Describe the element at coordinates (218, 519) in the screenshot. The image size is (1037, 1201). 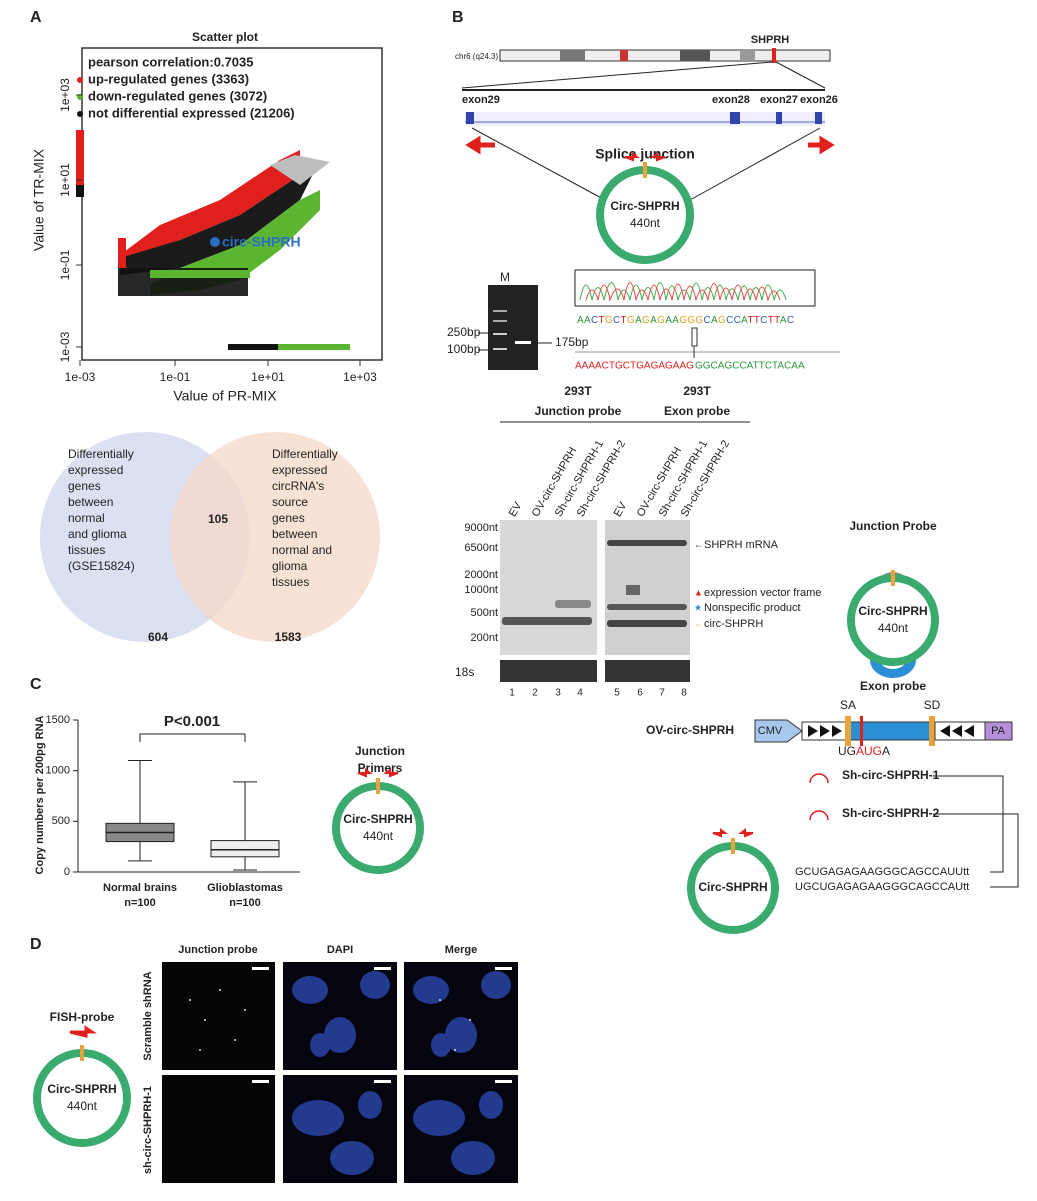
I see `venn-overlap: 105` at that location.